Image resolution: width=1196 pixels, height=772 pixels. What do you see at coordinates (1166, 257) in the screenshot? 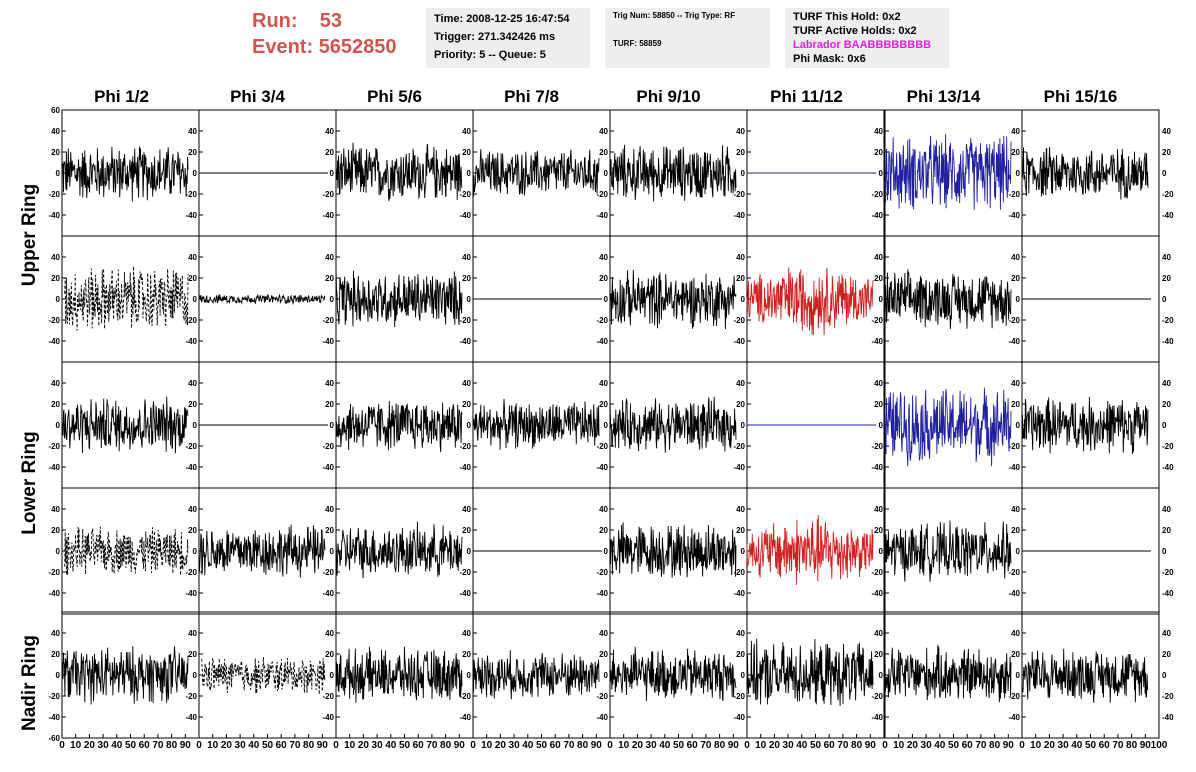
I see `ytick-label-right: 40` at bounding box center [1166, 257].